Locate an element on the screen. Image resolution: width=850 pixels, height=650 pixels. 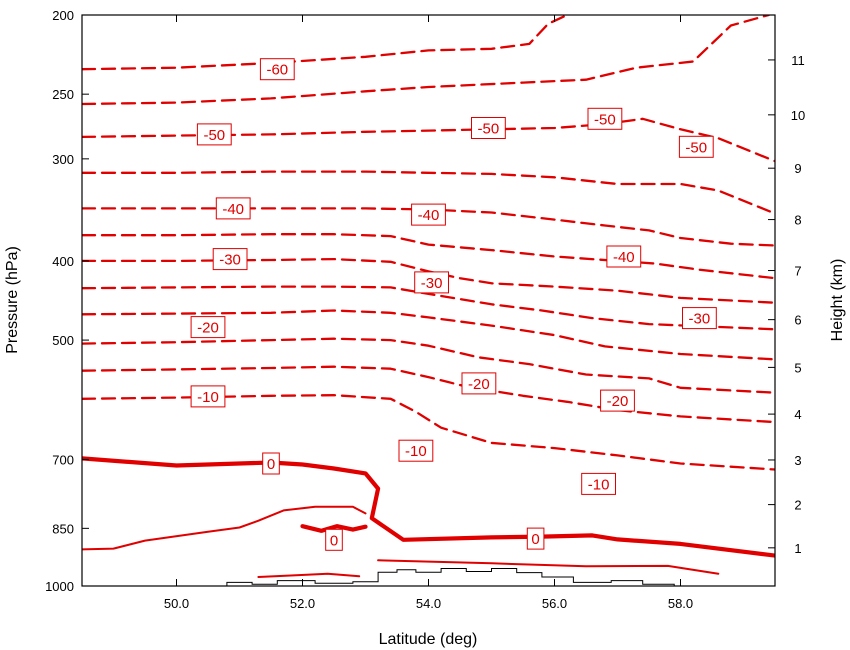
pressure-tick-label: 500 is located at coordinates (63, 340).